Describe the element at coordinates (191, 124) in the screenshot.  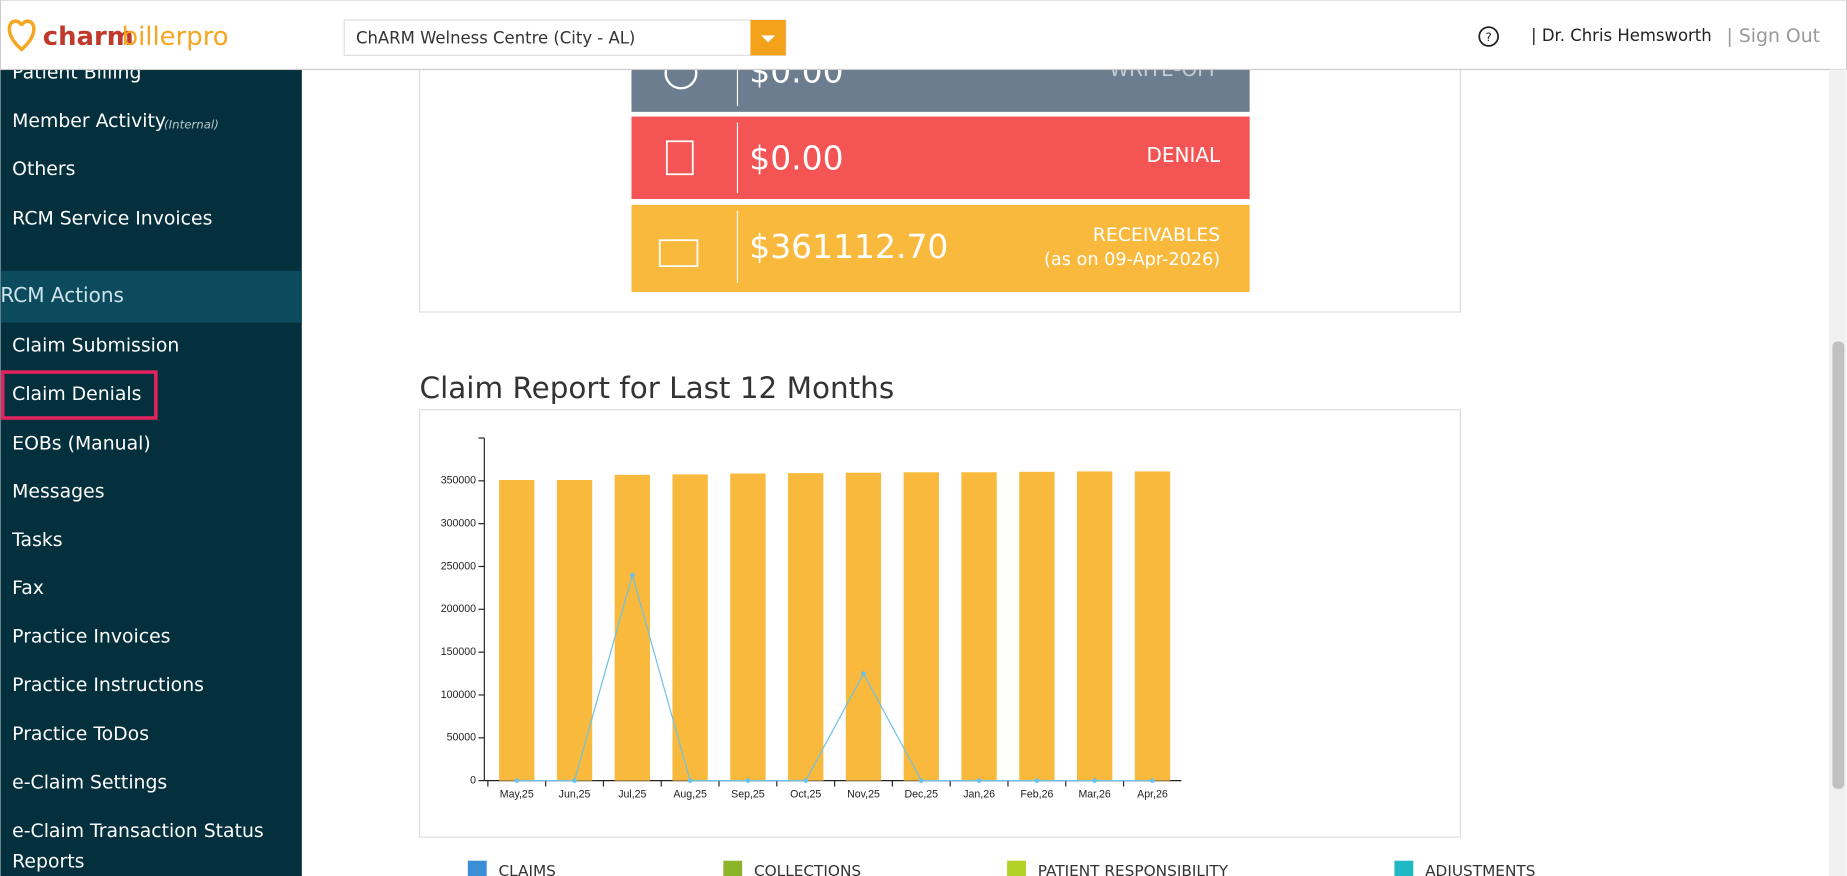
I see `internal-tag: (Internal)` at that location.